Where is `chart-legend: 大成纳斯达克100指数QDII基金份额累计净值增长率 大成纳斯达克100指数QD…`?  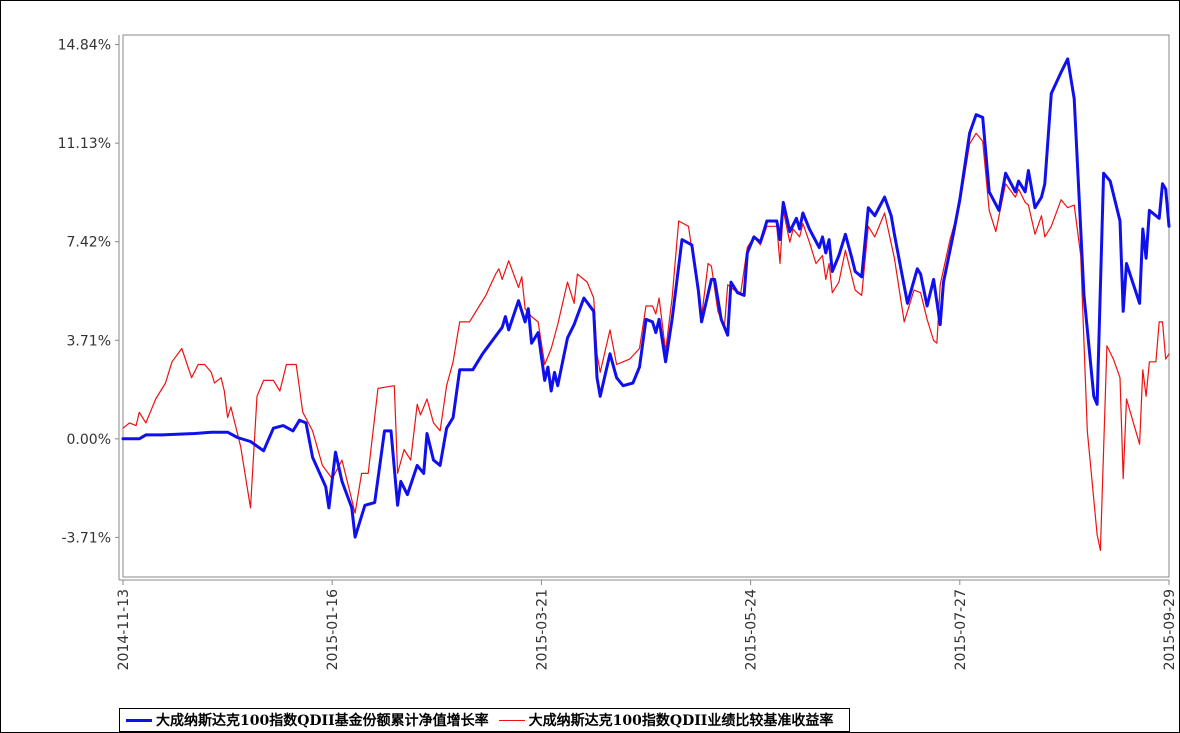 chart-legend: 大成纳斯达克100指数QDII基金份额累计净值增长率 大成纳斯达克100指数QD… is located at coordinates (485, 720).